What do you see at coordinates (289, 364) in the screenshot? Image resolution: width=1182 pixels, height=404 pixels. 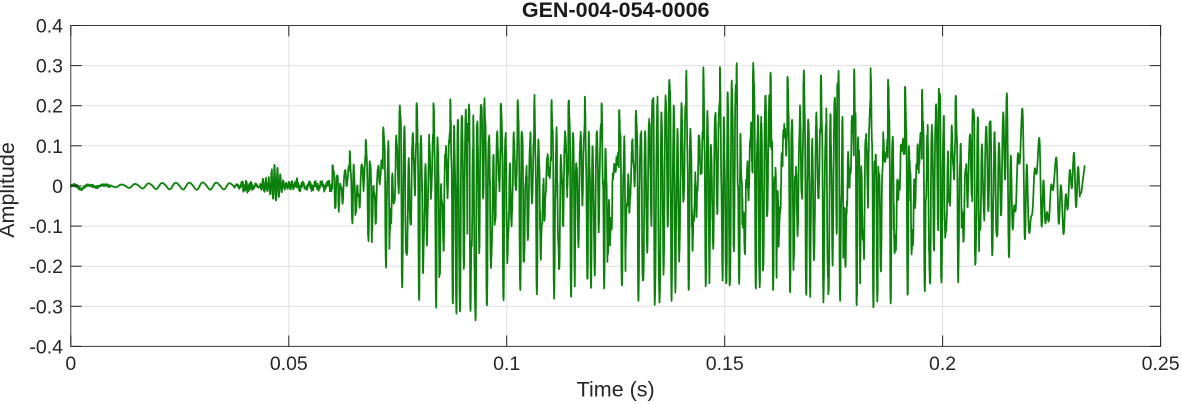 I see `svg-text: 0.05` at bounding box center [289, 364].